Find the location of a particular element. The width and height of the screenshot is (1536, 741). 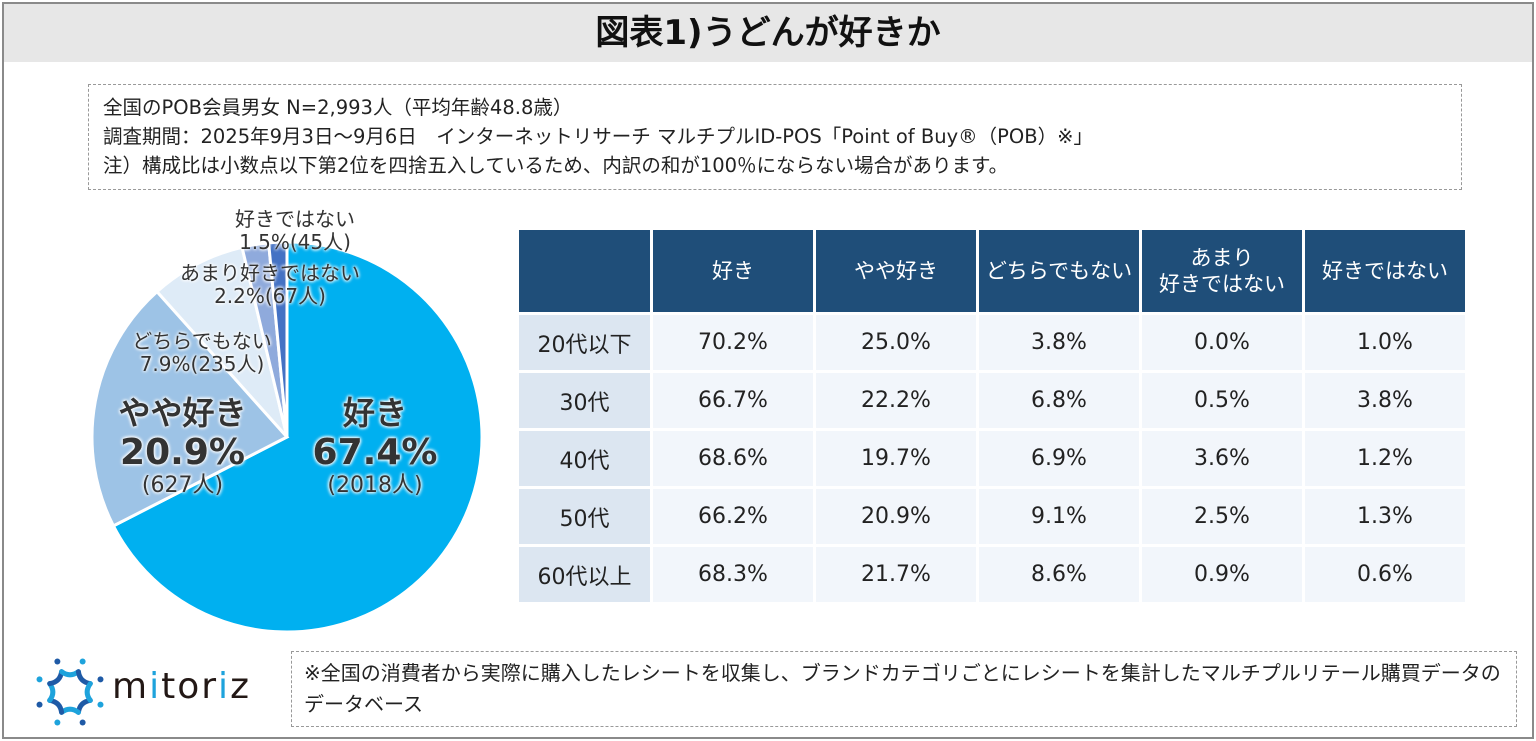

table-row: 30代 66.7% 22.2% 6.8% 0.5% 3.8% is located at coordinates (992, 400).